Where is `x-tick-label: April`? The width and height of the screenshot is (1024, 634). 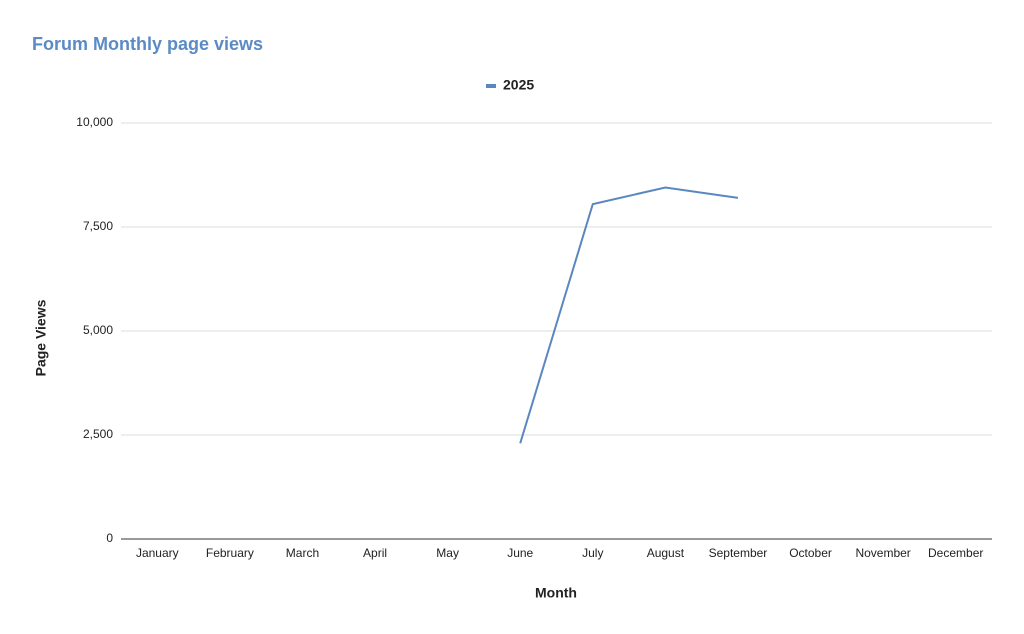
x-tick-label: April is located at coordinates (375, 553).